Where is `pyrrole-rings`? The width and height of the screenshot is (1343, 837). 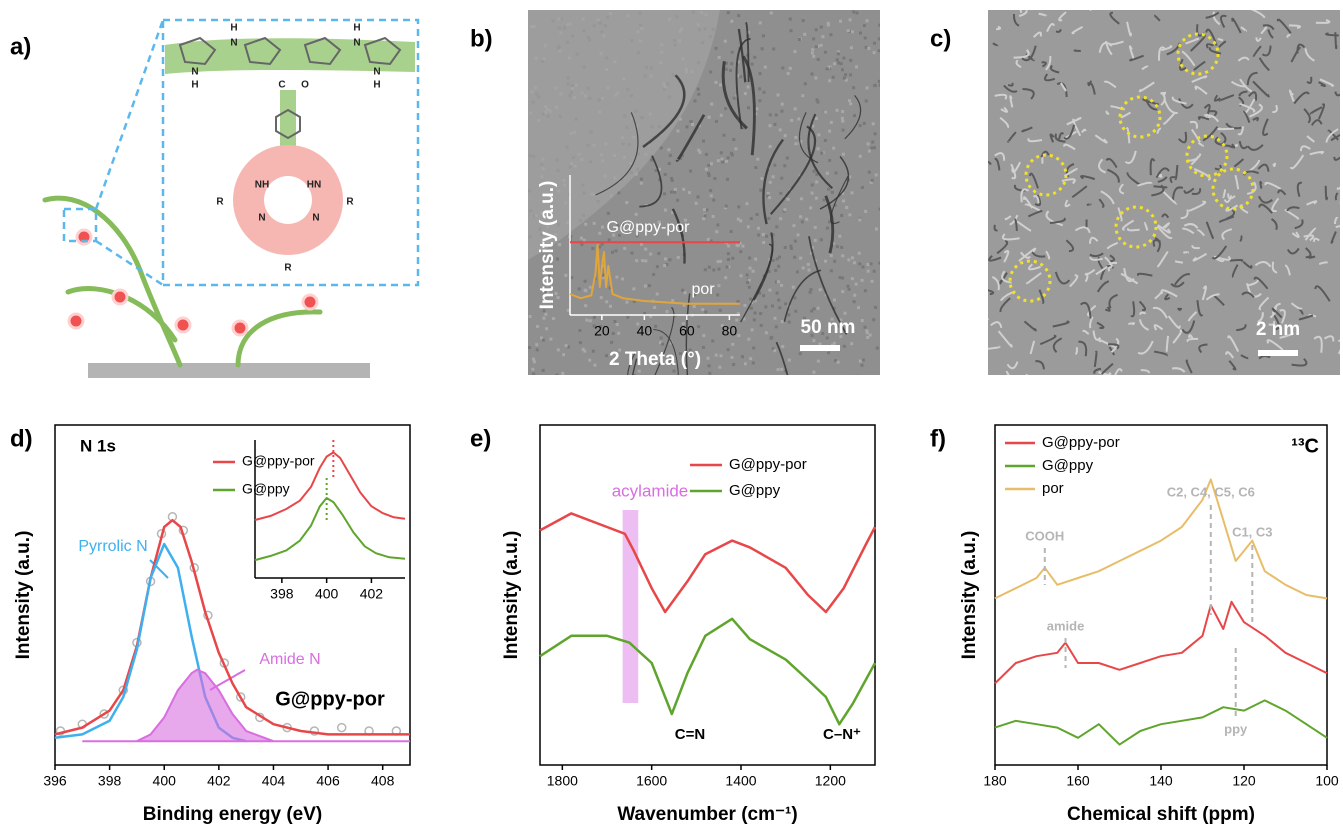 pyrrole-rings is located at coordinates (290, 88).